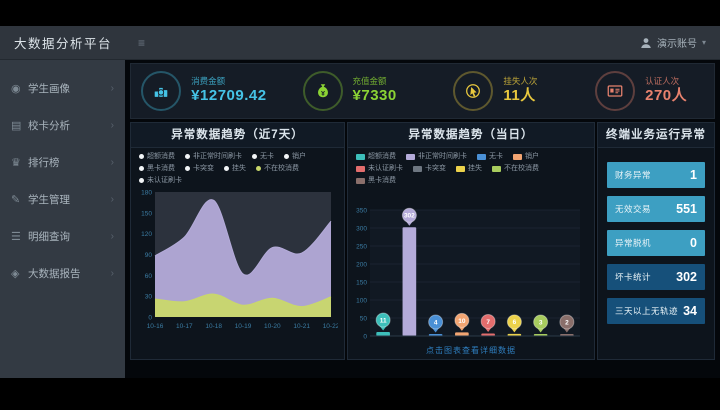 The image size is (720, 410). What do you see at coordinates (16, 126) in the screenshot?
I see `card-analysis-icon: ▤` at bounding box center [16, 126].